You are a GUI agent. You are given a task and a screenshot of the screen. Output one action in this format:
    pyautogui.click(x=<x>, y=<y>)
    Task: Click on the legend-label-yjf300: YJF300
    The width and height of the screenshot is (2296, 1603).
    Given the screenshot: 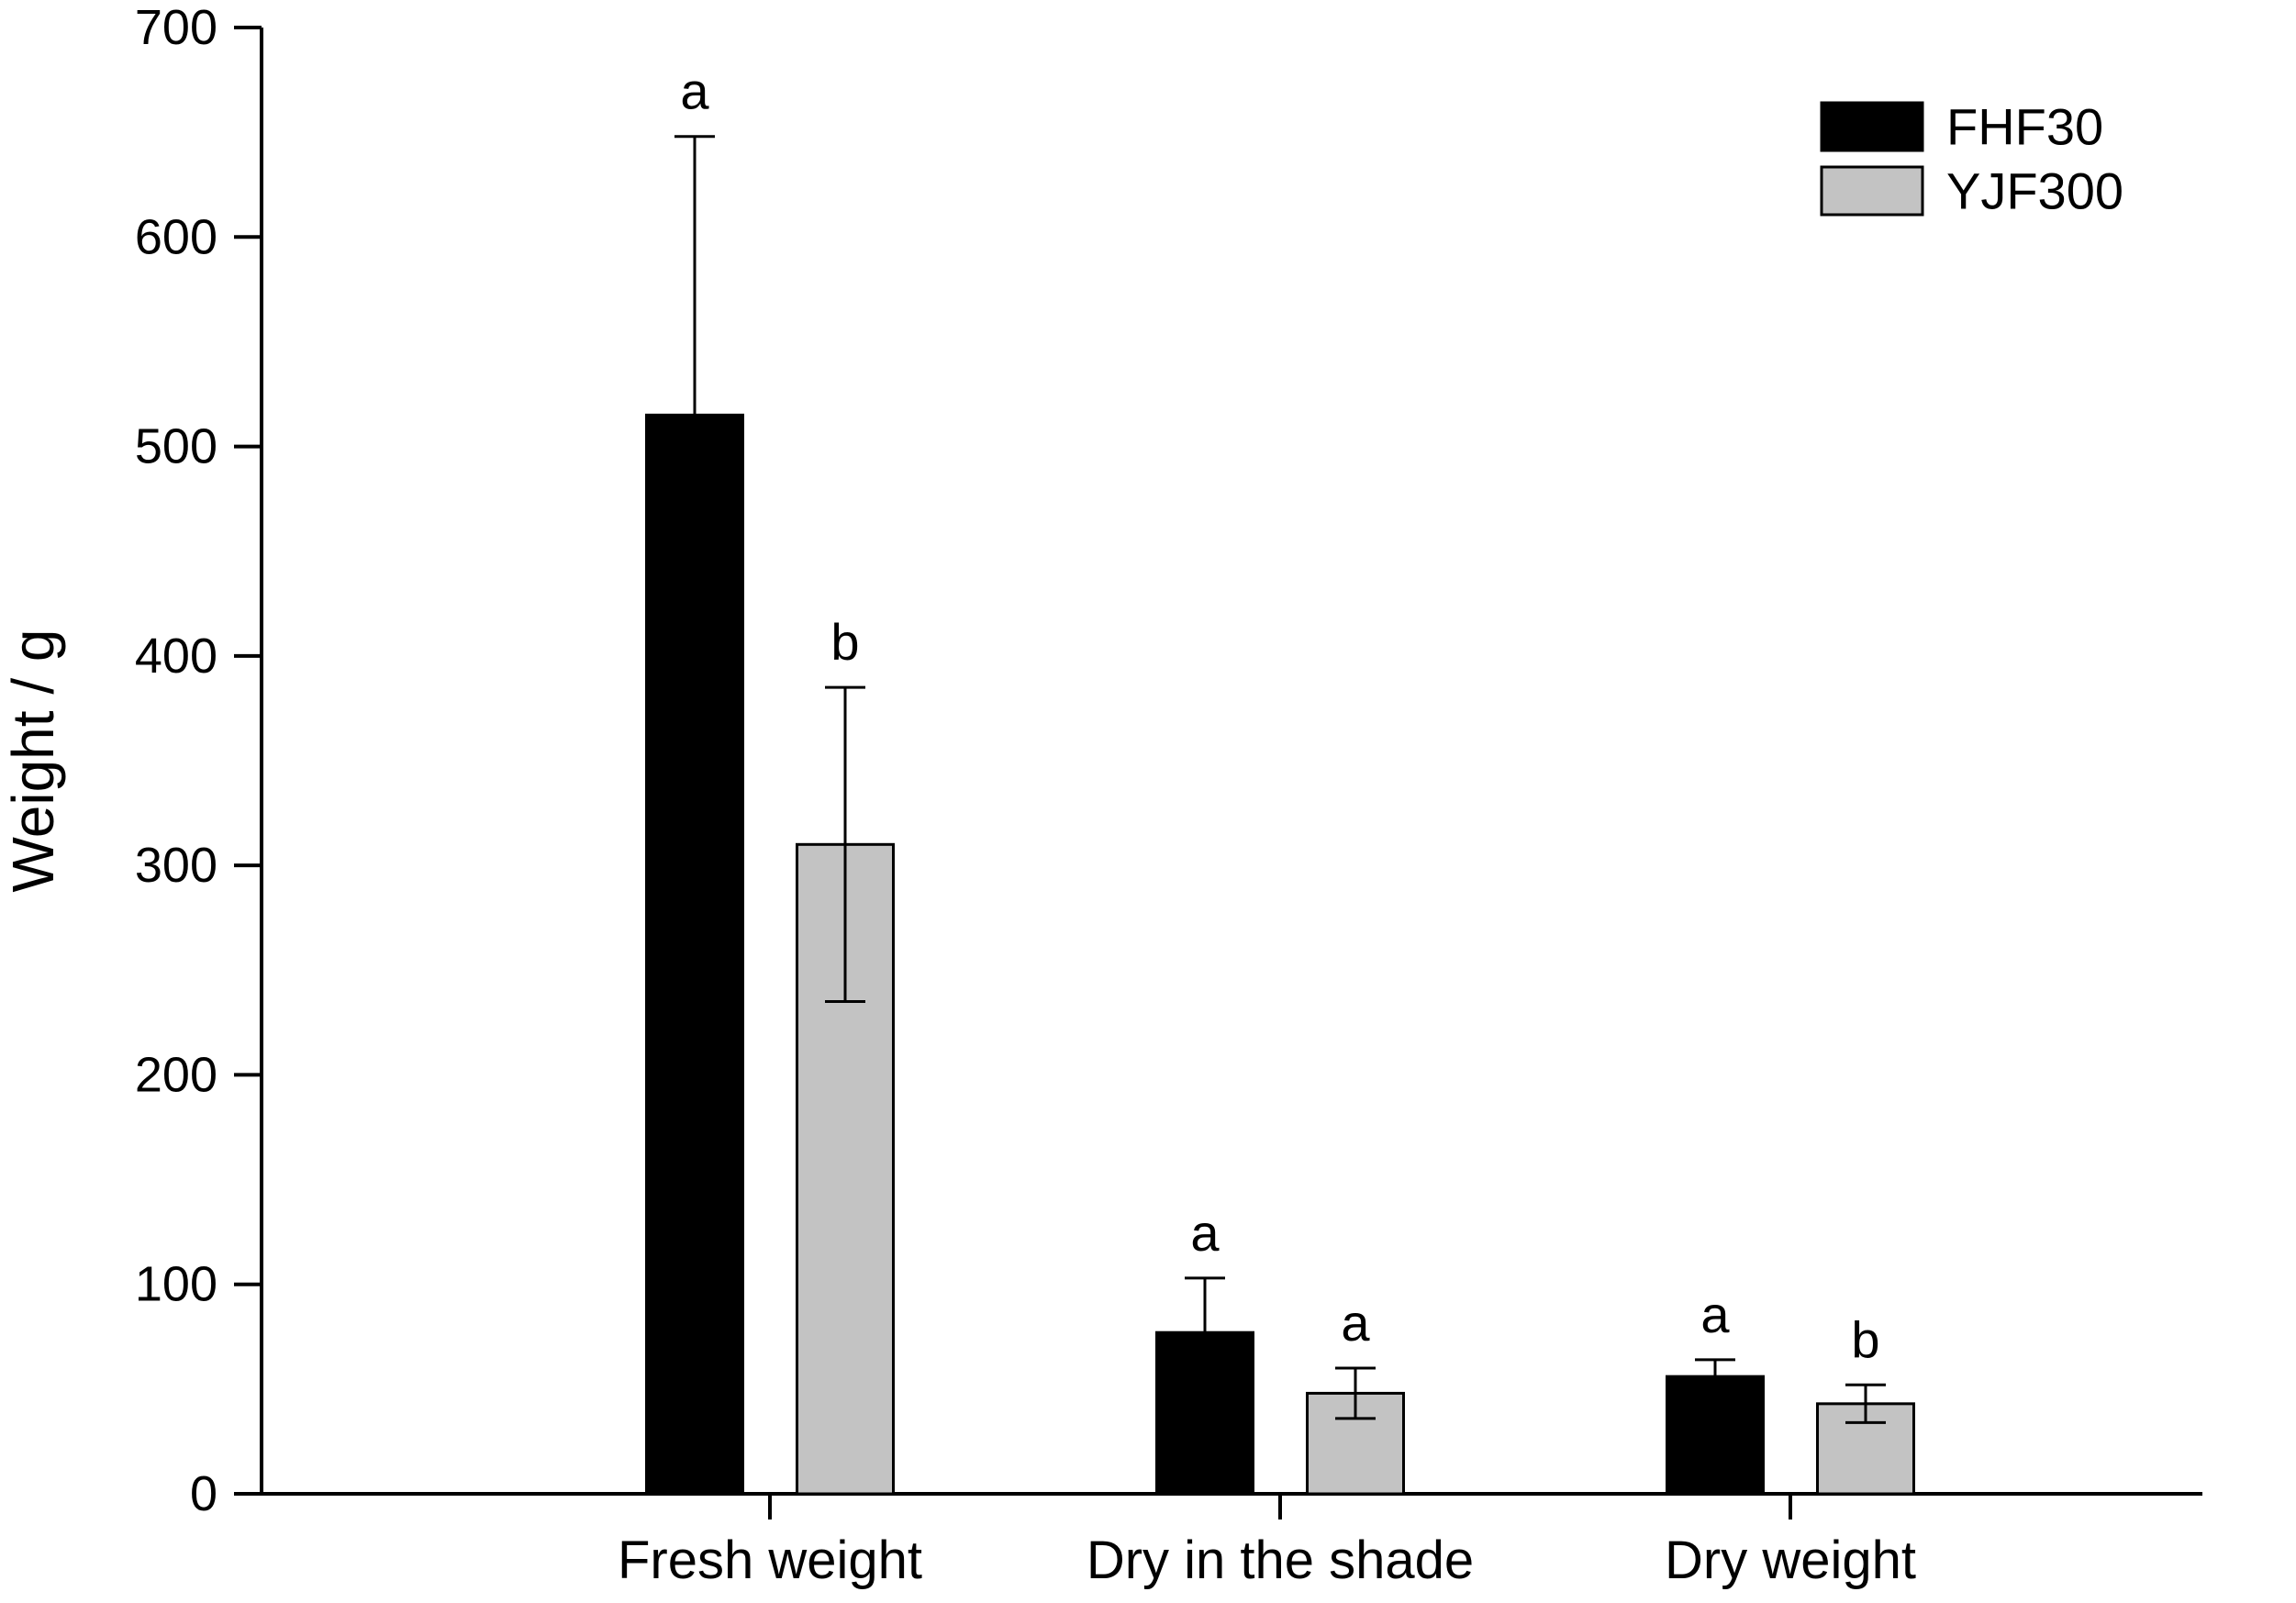 What is the action you would take?
    pyautogui.click(x=2034, y=191)
    